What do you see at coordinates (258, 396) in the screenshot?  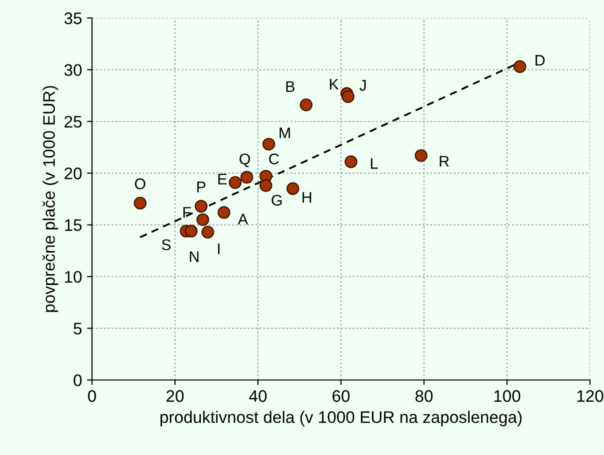 I see `x-tick-label: 40` at bounding box center [258, 396].